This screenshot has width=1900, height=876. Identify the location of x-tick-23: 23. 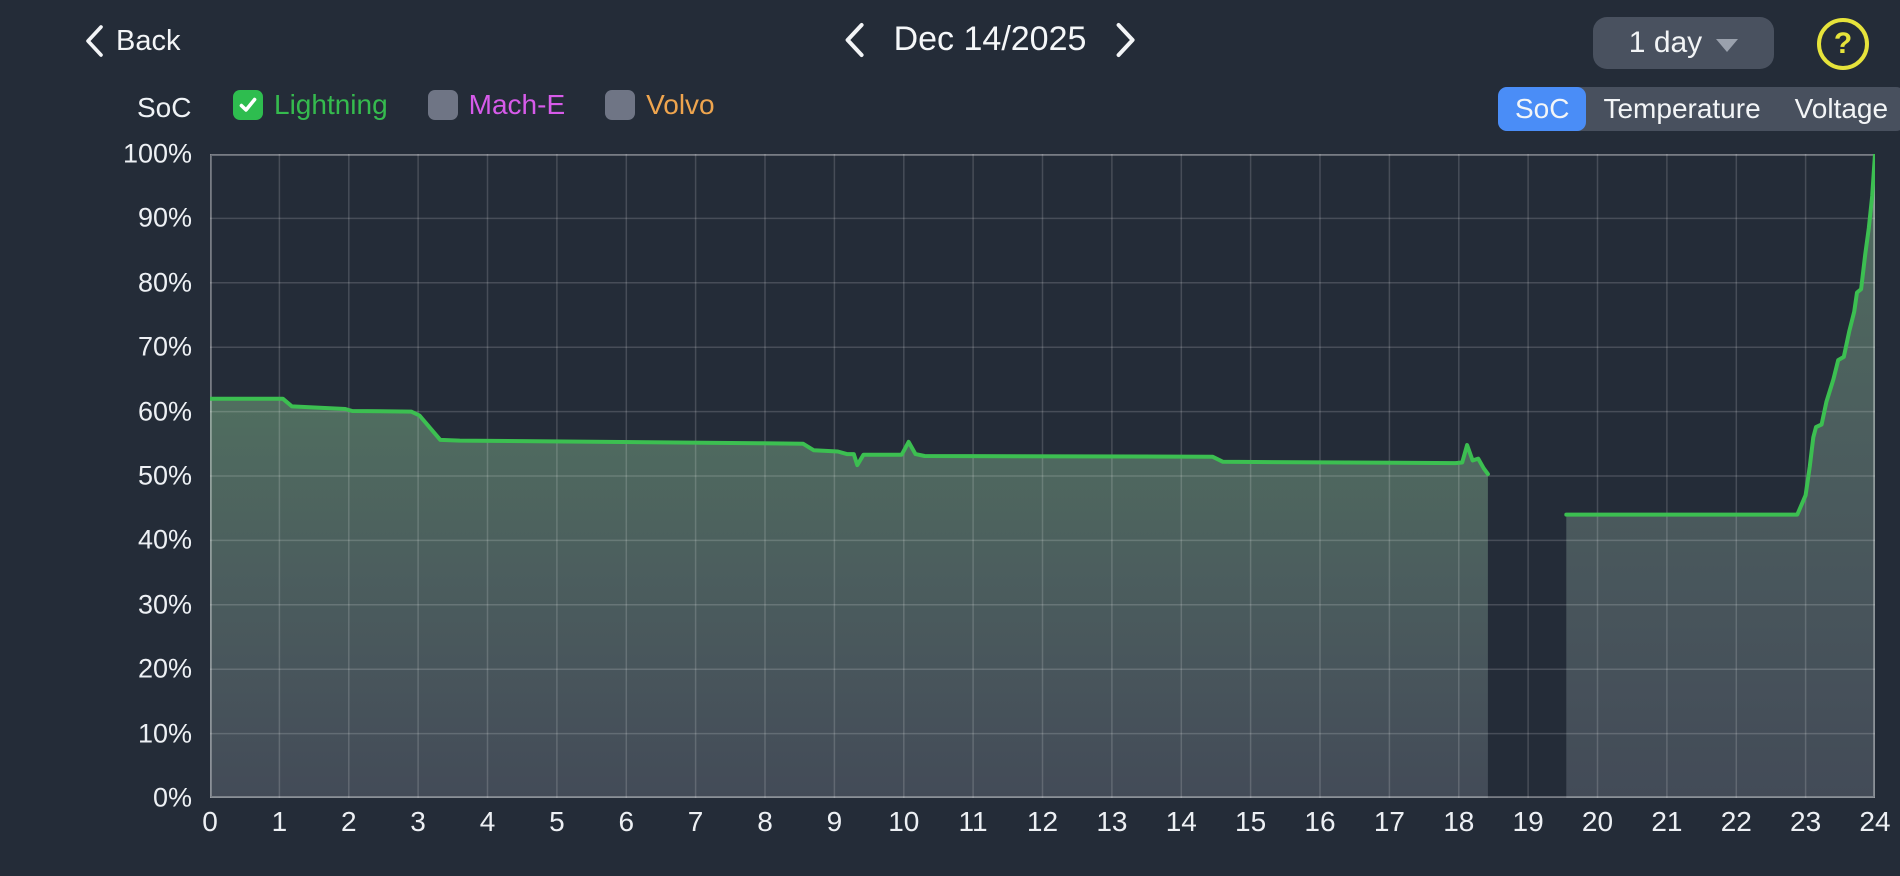
(1806, 821).